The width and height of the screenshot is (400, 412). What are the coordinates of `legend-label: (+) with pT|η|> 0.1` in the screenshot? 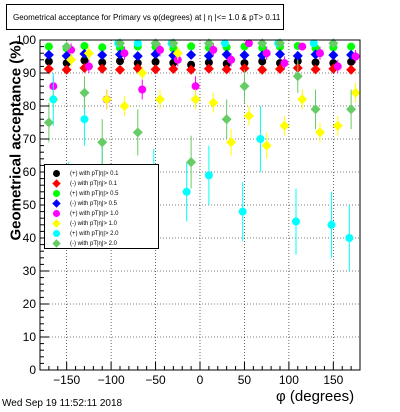 It's located at (94, 174).